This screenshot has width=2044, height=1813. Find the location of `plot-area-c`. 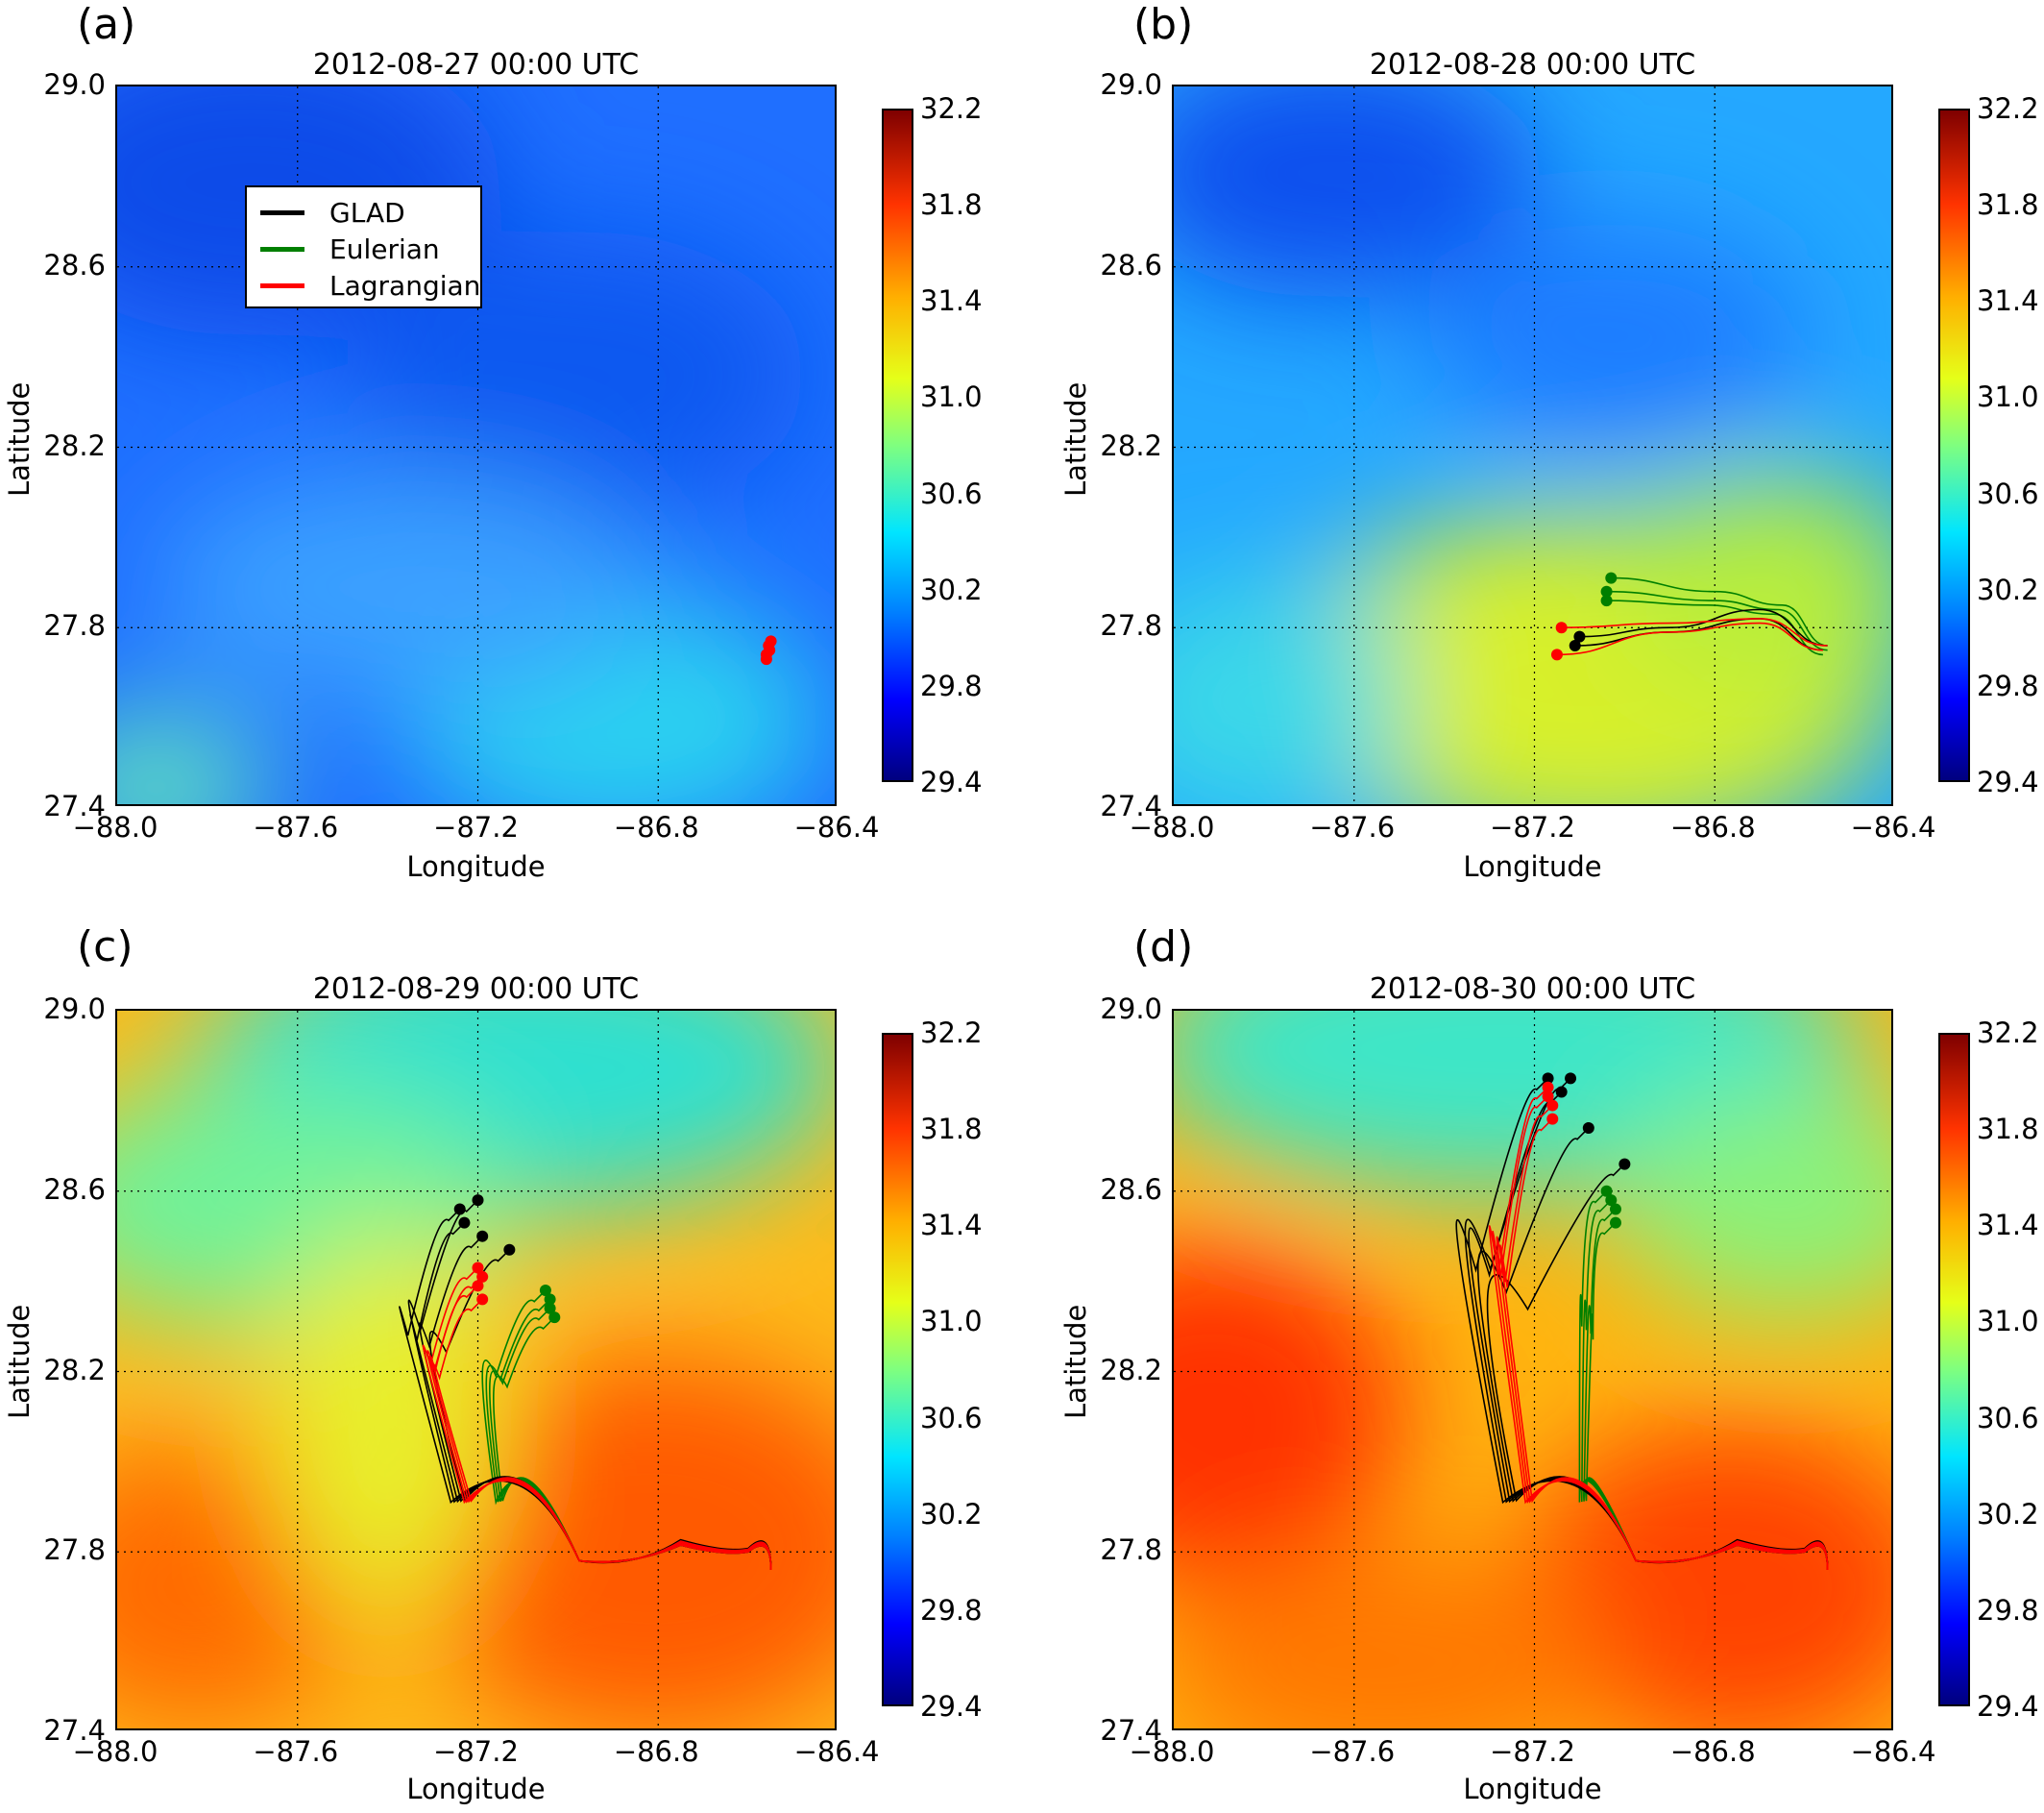

plot-area-c is located at coordinates (476, 1369).